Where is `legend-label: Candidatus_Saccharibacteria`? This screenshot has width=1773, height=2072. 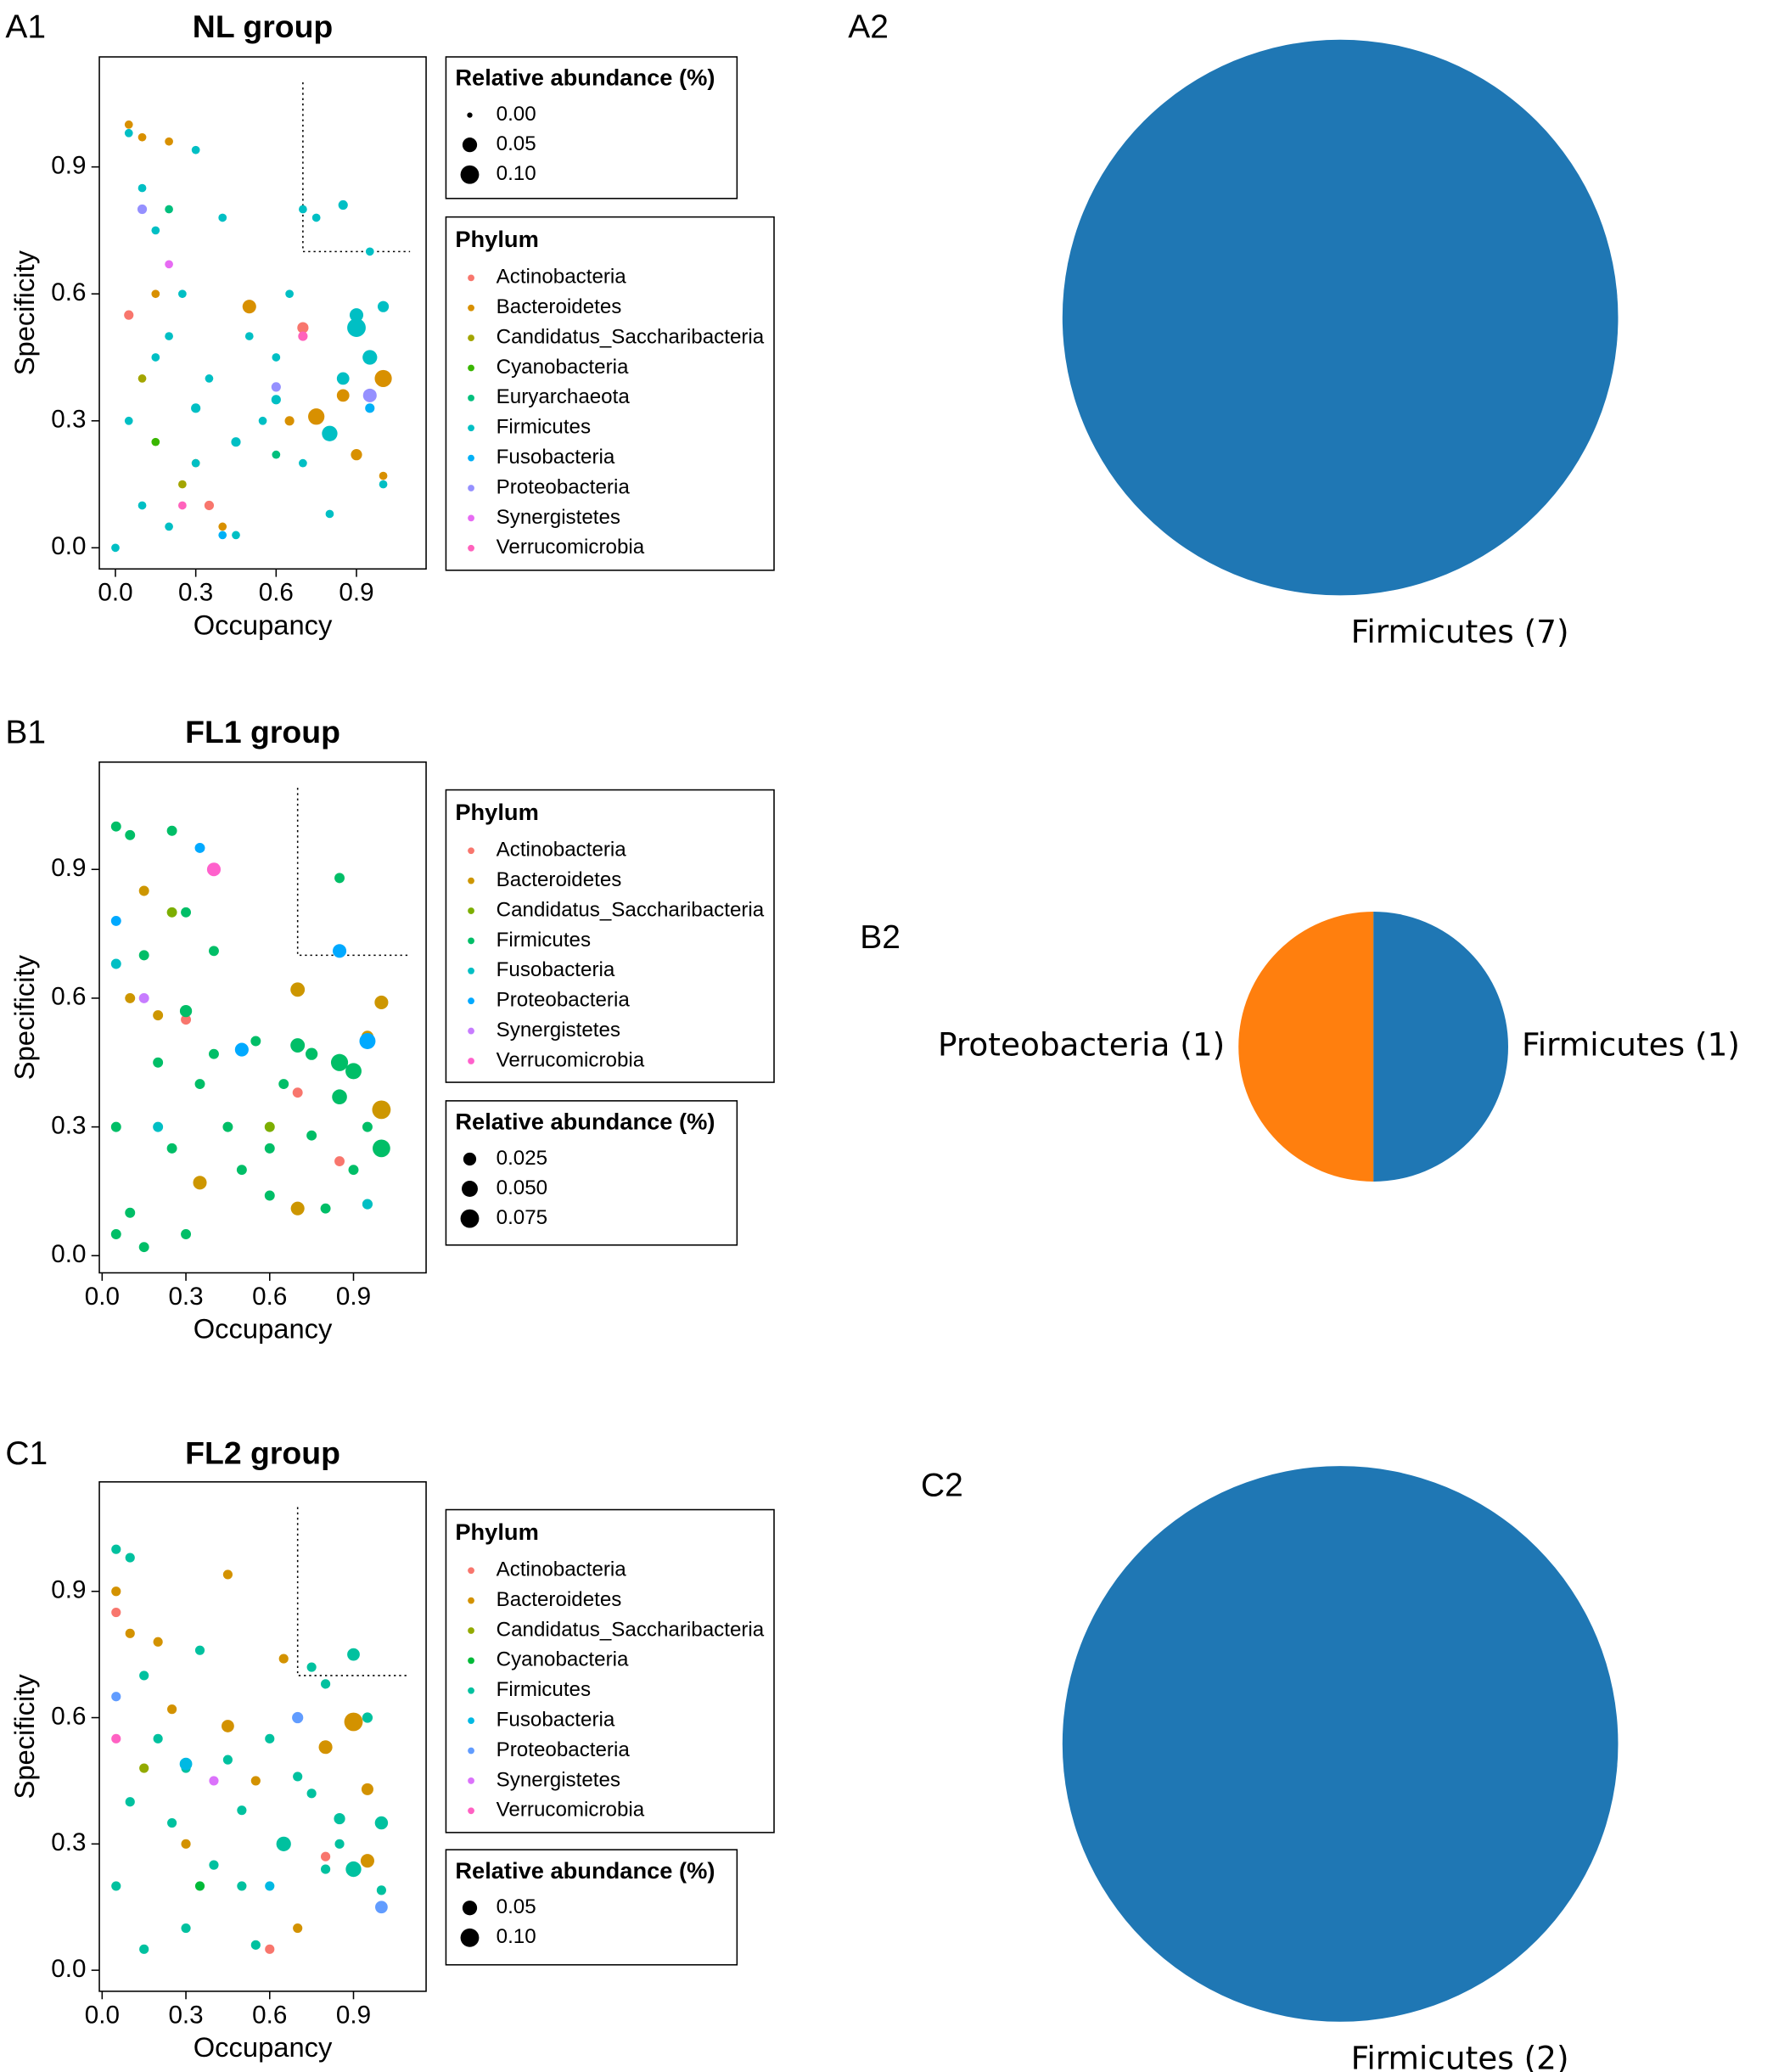
legend-label: Candidatus_Saccharibacteria is located at coordinates (631, 909).